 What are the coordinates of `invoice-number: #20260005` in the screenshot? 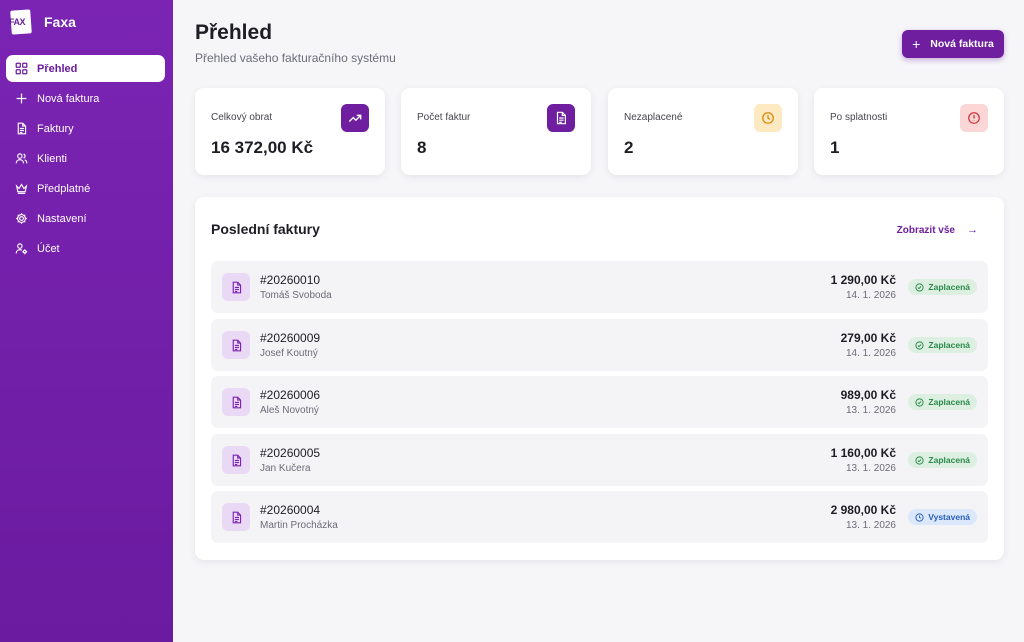 It's located at (290, 453).